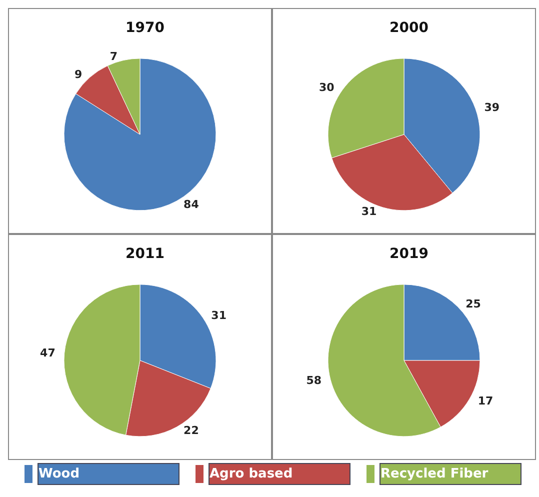  Describe the element at coordinates (492, 107) in the screenshot. I see `data-label: 39` at that location.